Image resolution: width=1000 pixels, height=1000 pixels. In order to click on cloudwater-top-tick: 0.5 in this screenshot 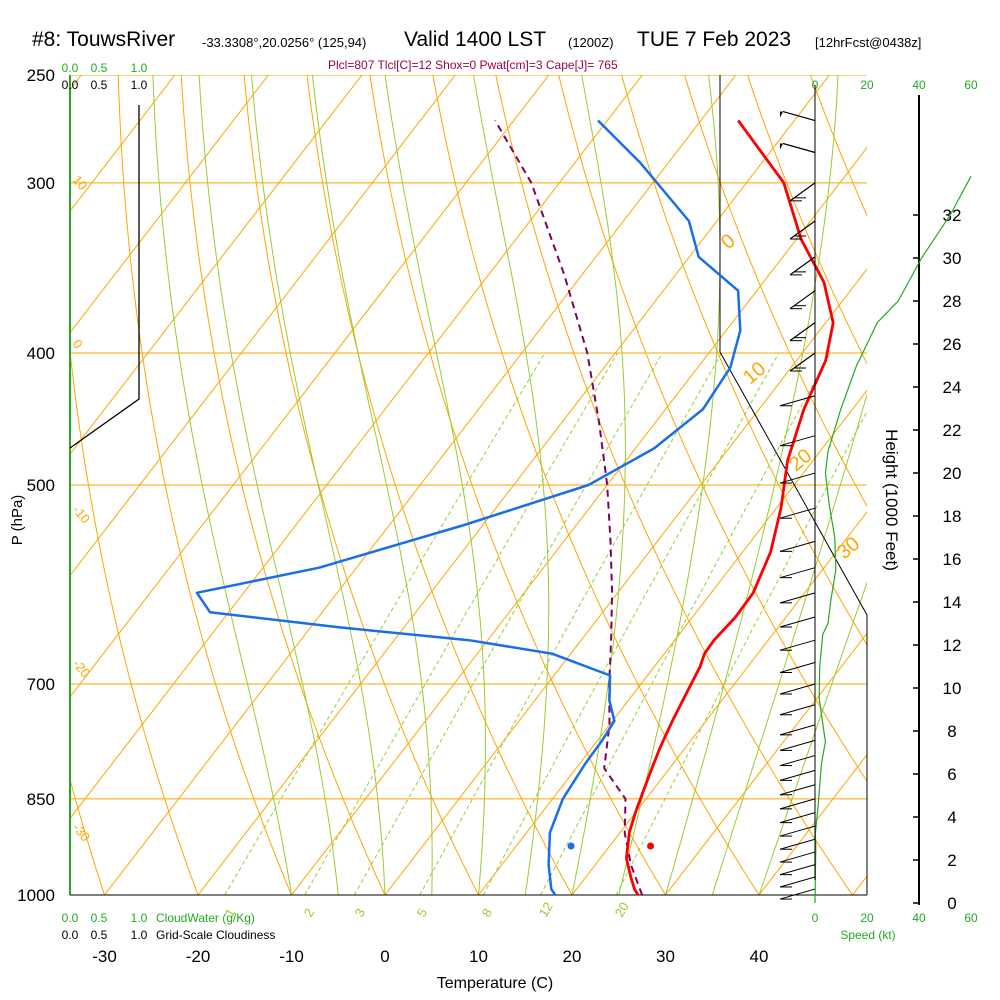, I will do `click(99, 68)`.